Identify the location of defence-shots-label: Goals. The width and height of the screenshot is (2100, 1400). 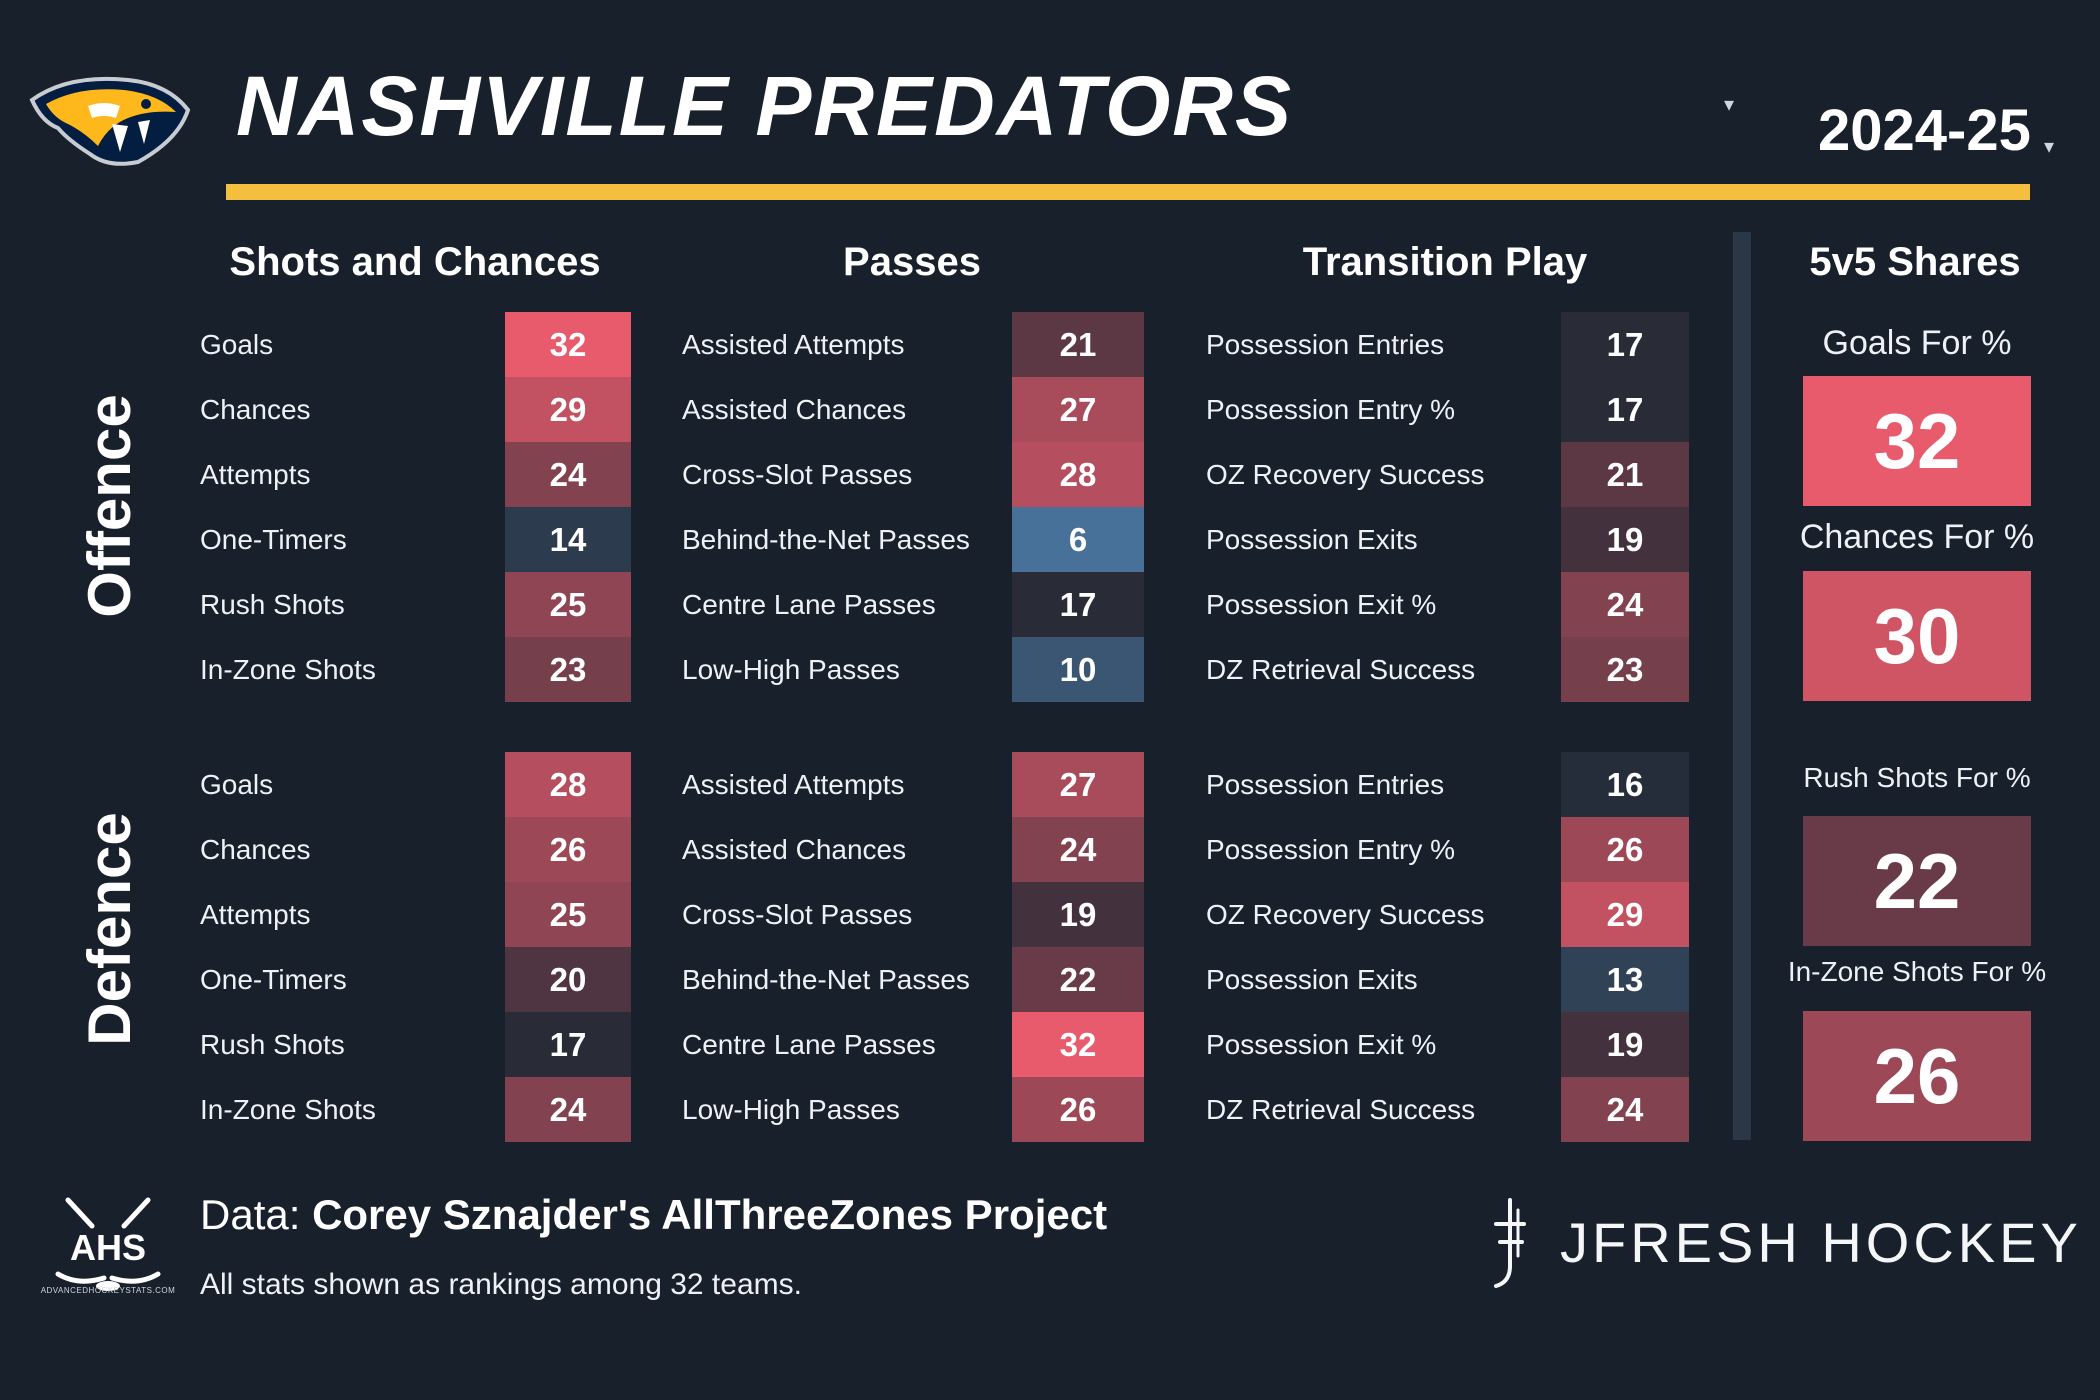
(237, 784).